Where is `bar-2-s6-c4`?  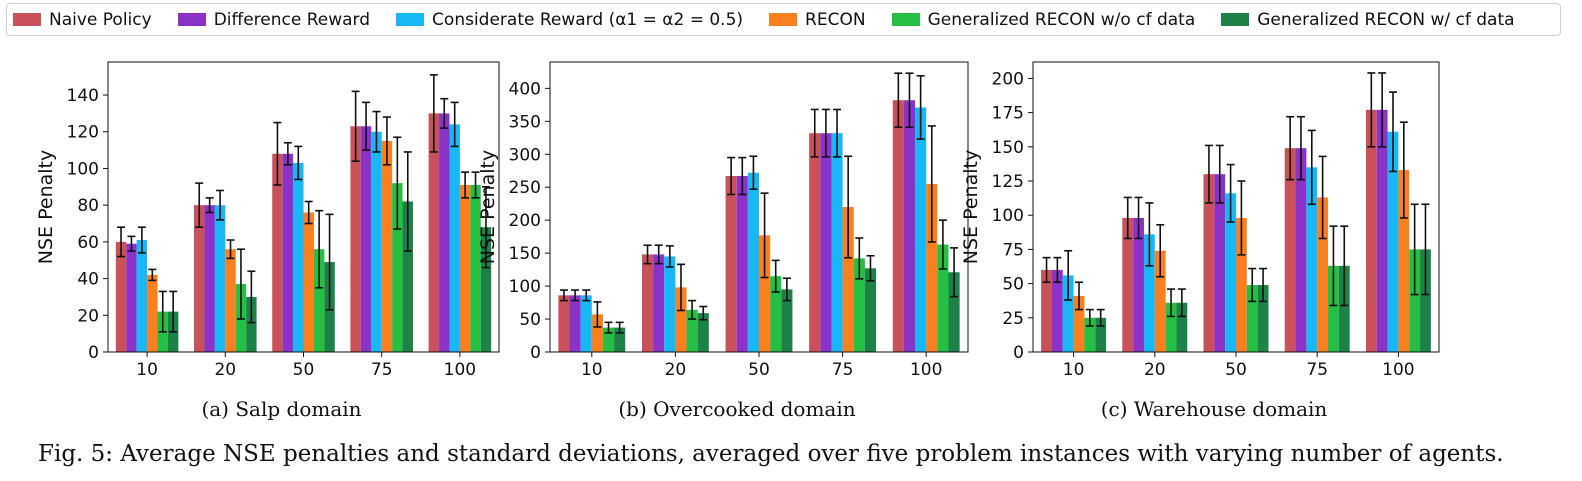
bar-2-s6-c4 is located at coordinates (870, 310).